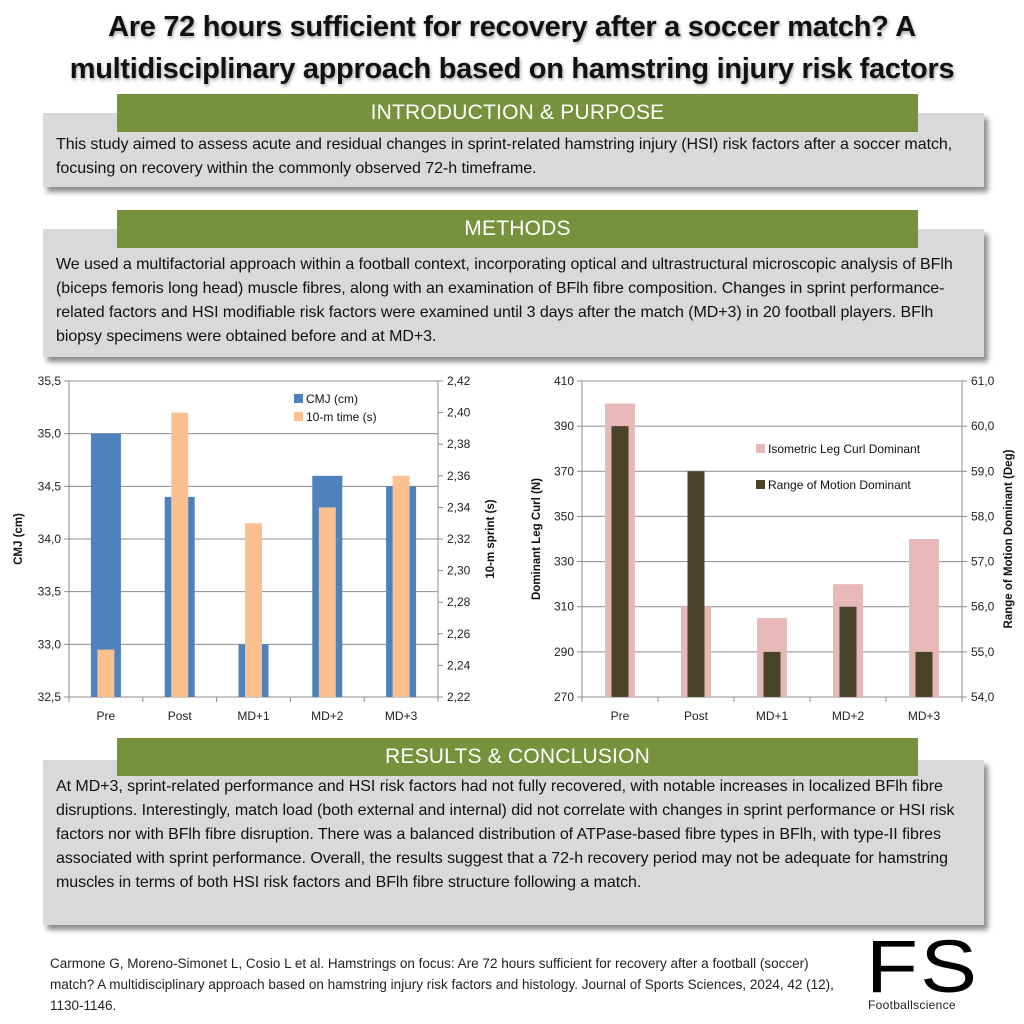 This screenshot has width=1024, height=1024. Describe the element at coordinates (106, 673) in the screenshot. I see `bar-10-m-time-s--pre` at that location.